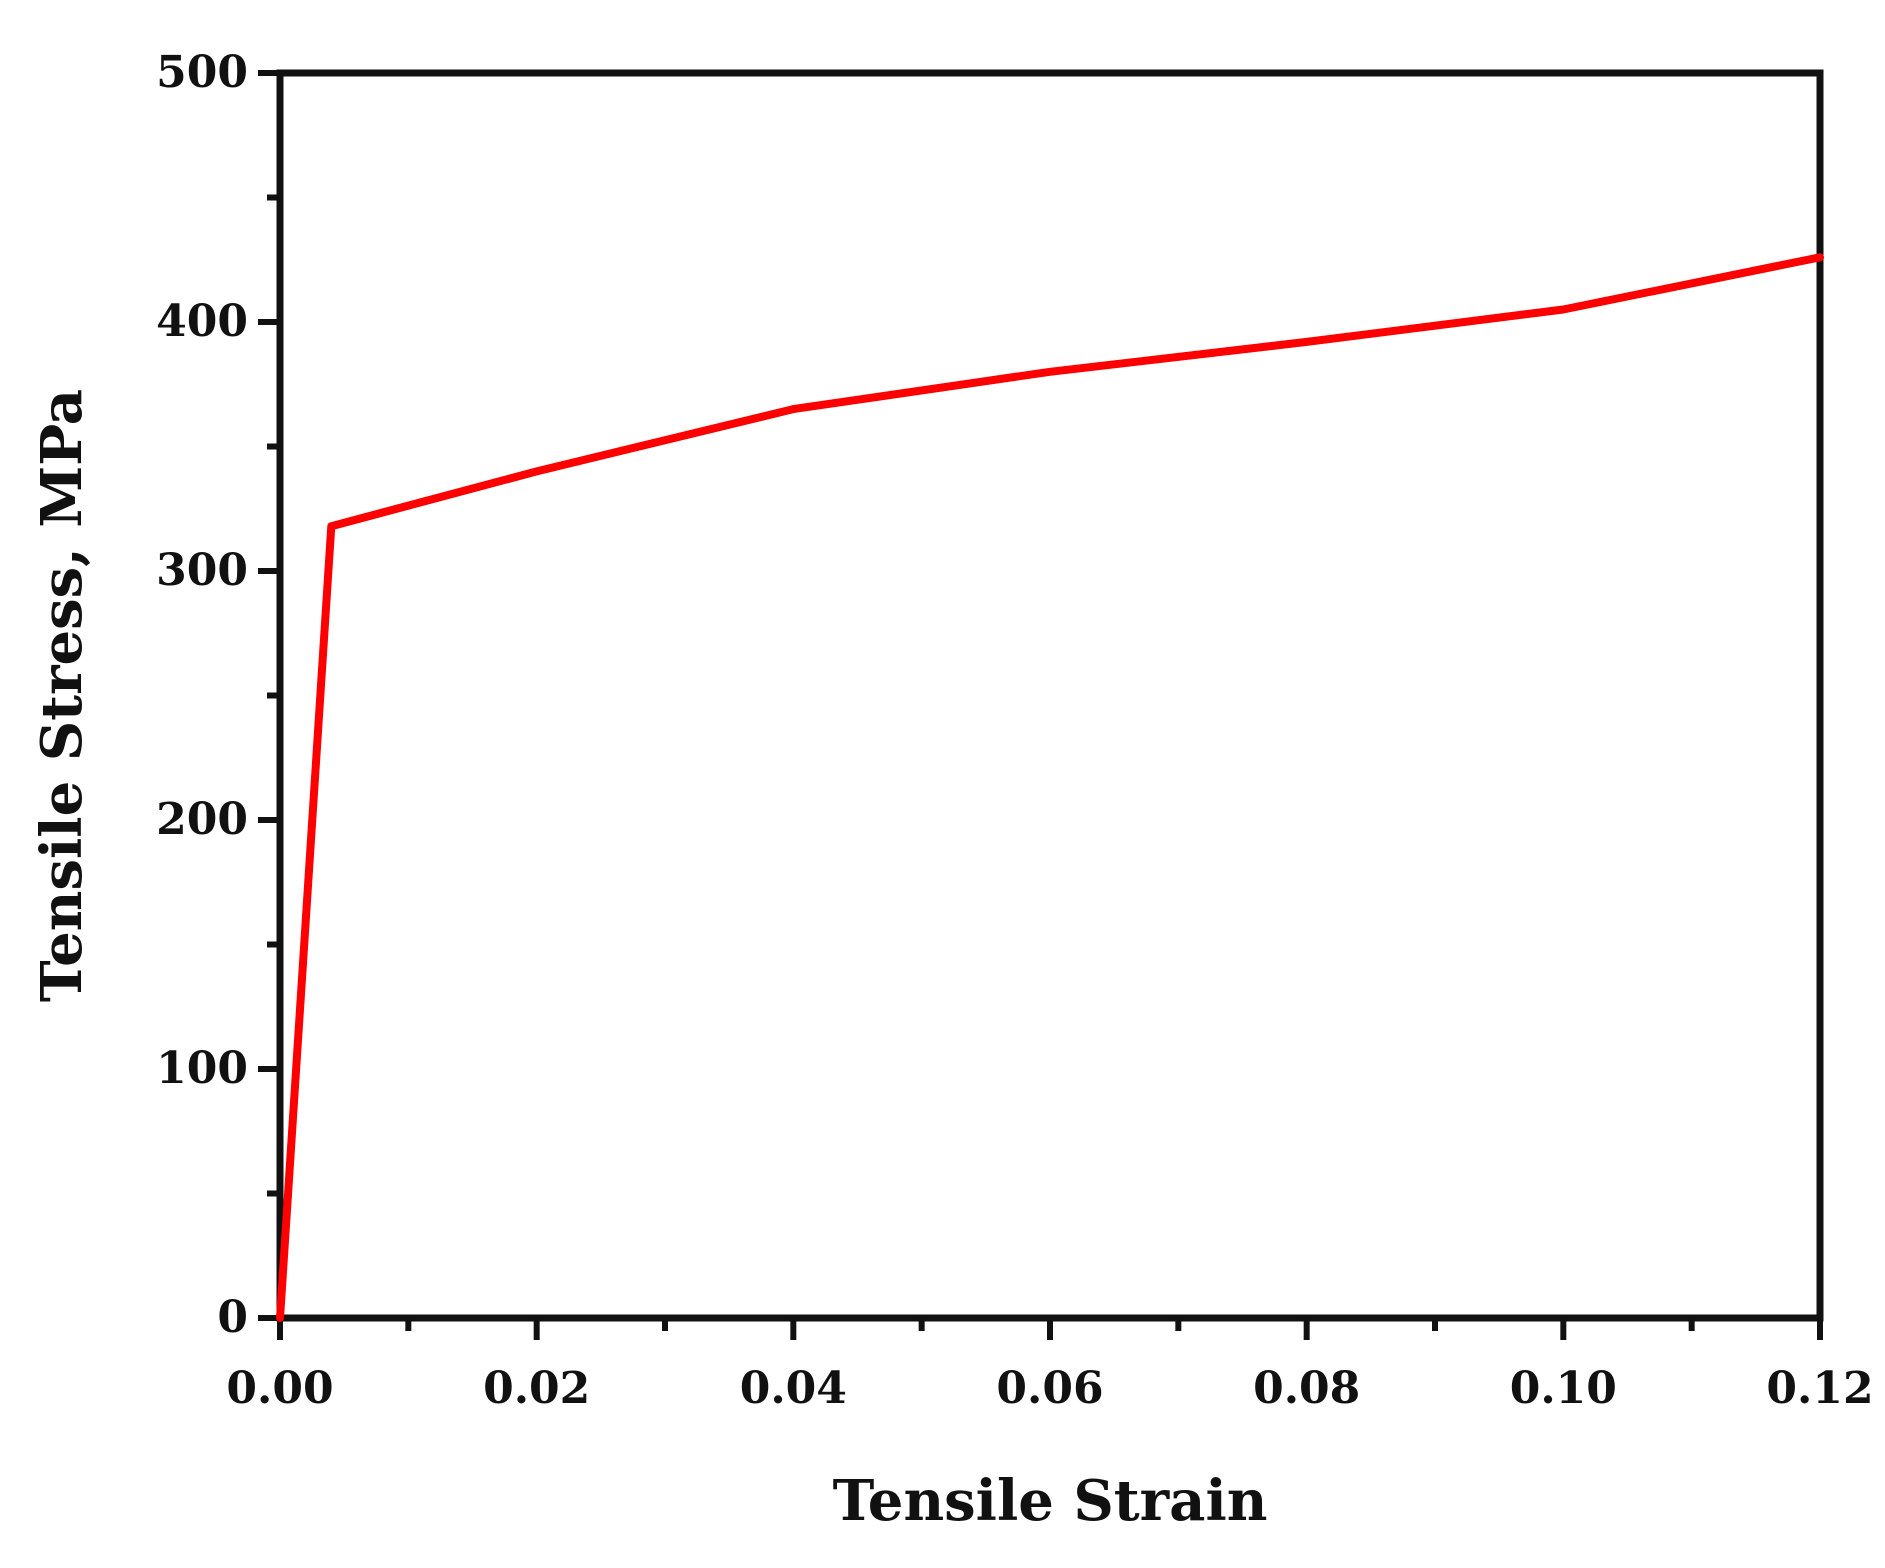  Describe the element at coordinates (793, 1388) in the screenshot. I see `x-tick-label: 0.04` at that location.